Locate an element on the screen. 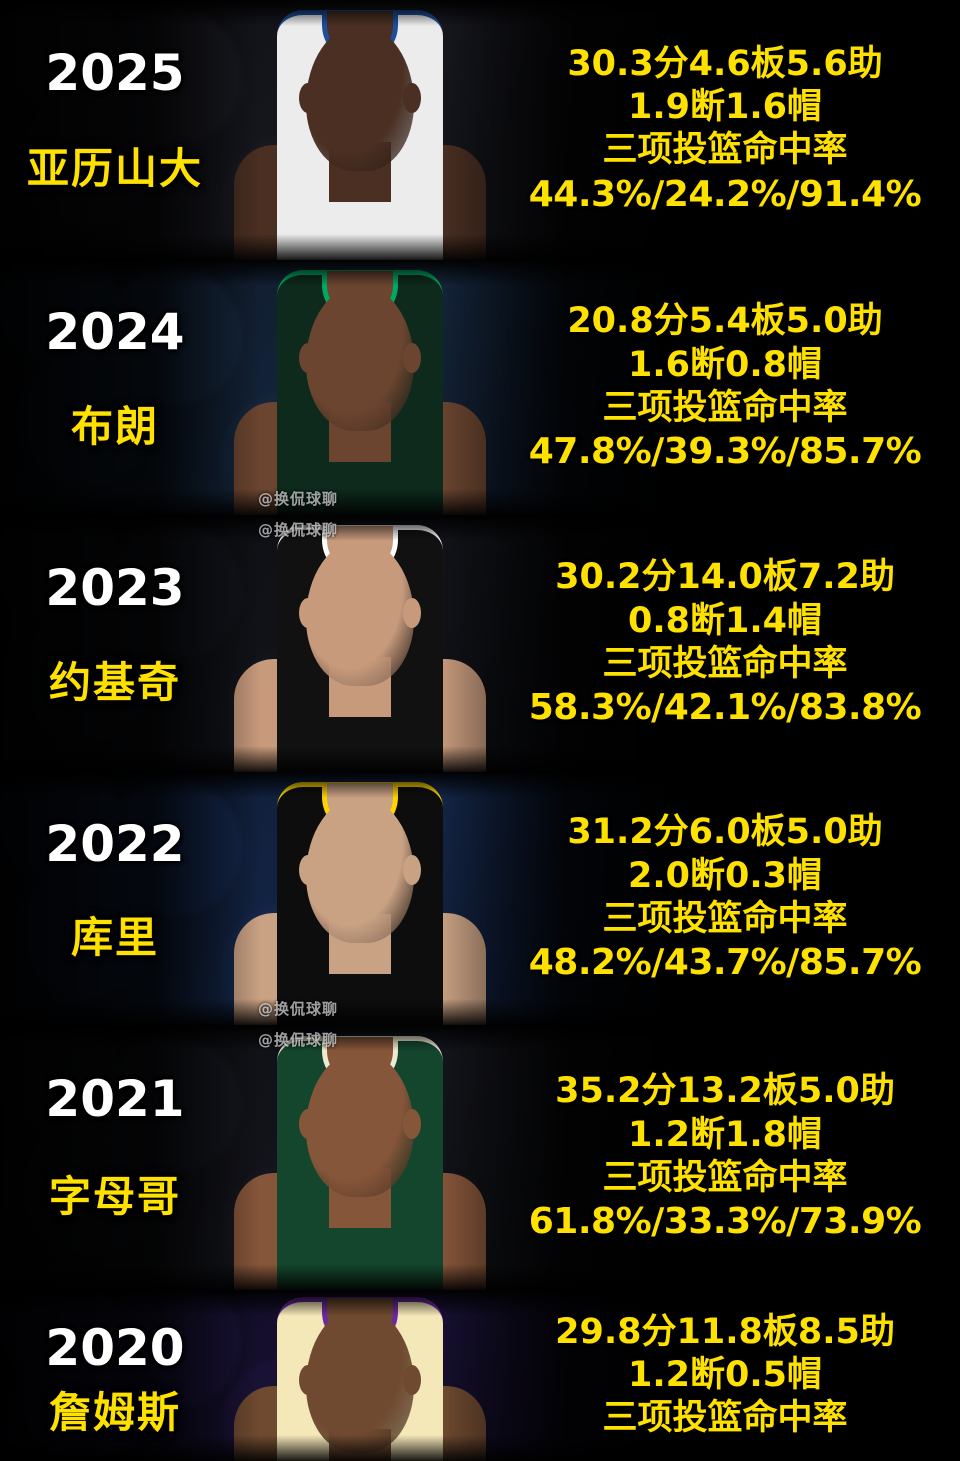  player-row: 2020 詹姆斯 29.8分11.8板8.5助 1.2断0.5帽 三项投篮命中率 is located at coordinates (480, 1375).